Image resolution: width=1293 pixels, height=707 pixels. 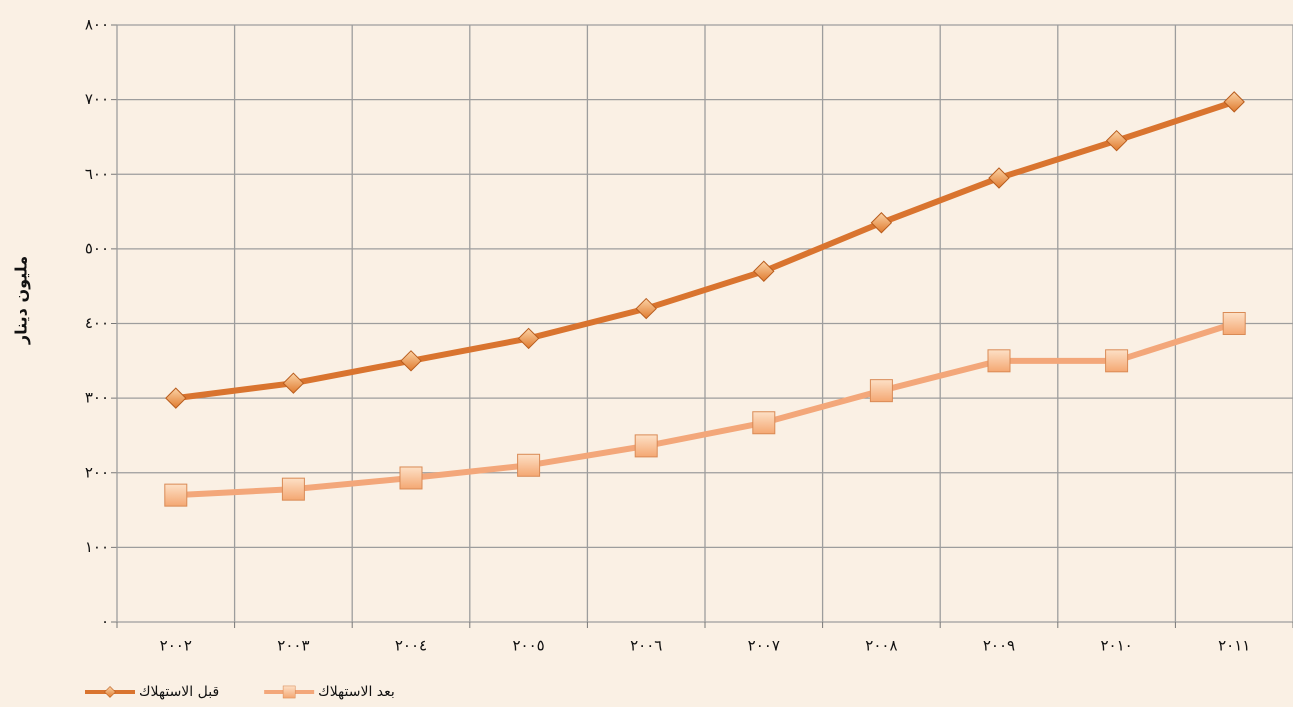 What do you see at coordinates (97, 323) in the screenshot?
I see `y-tick-label: ٤٠٠` at bounding box center [97, 323].